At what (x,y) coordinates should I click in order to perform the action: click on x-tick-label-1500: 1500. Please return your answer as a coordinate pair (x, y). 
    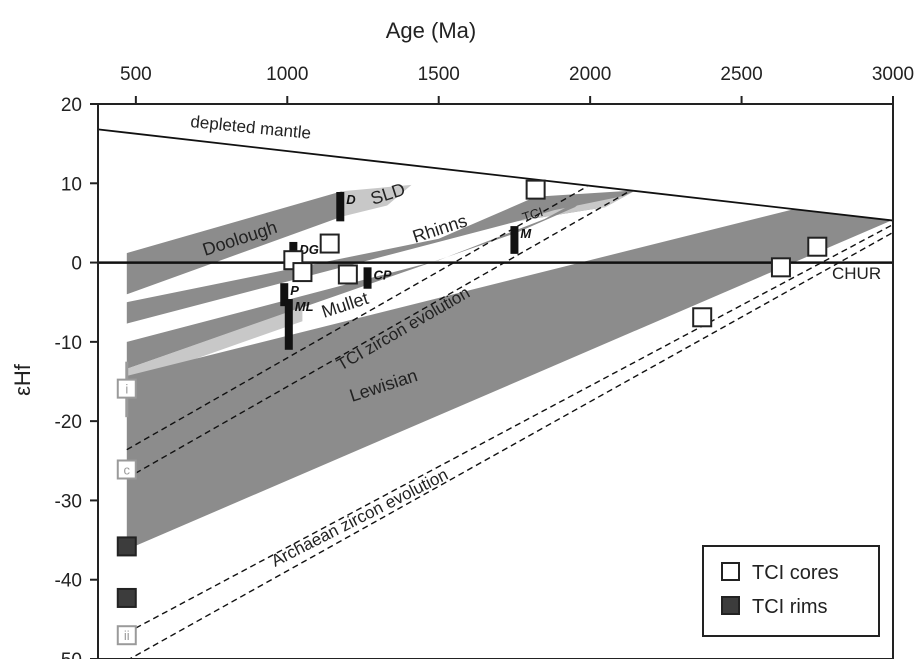
    Looking at the image, I should click on (439, 74).